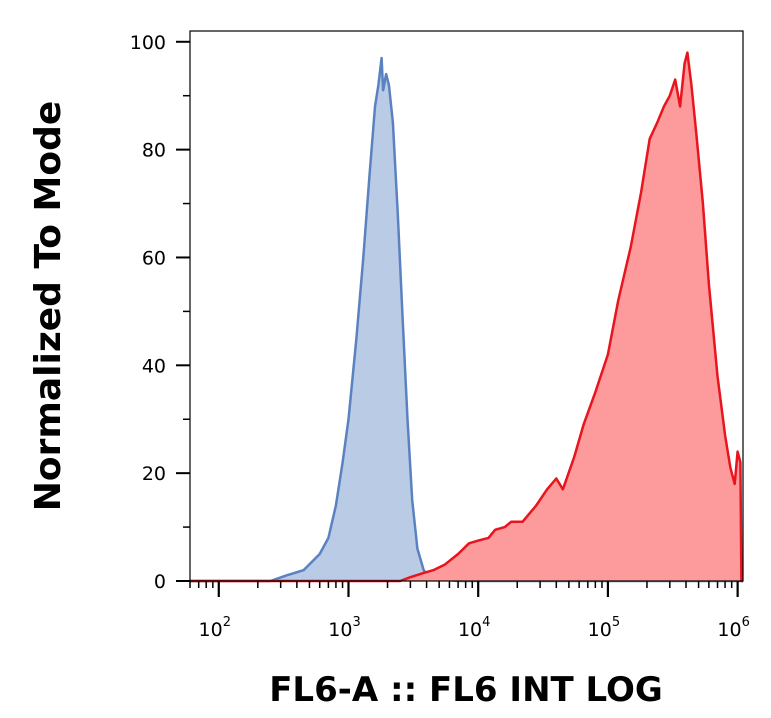 The image size is (771, 718). I want to click on y-tick-label: 40, so click(154, 366).